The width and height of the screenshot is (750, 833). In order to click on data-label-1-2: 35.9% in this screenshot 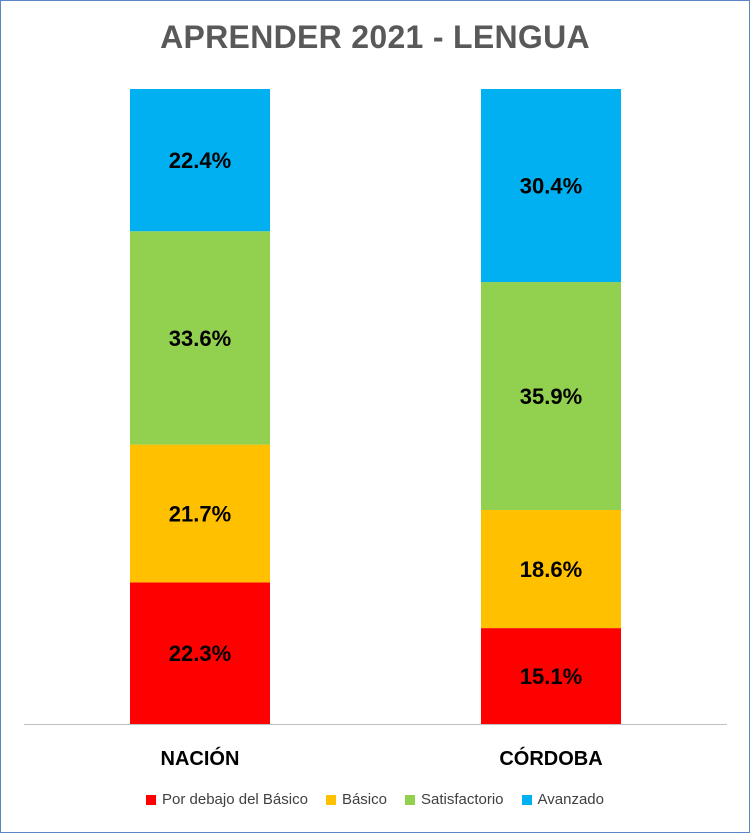, I will do `click(551, 396)`.